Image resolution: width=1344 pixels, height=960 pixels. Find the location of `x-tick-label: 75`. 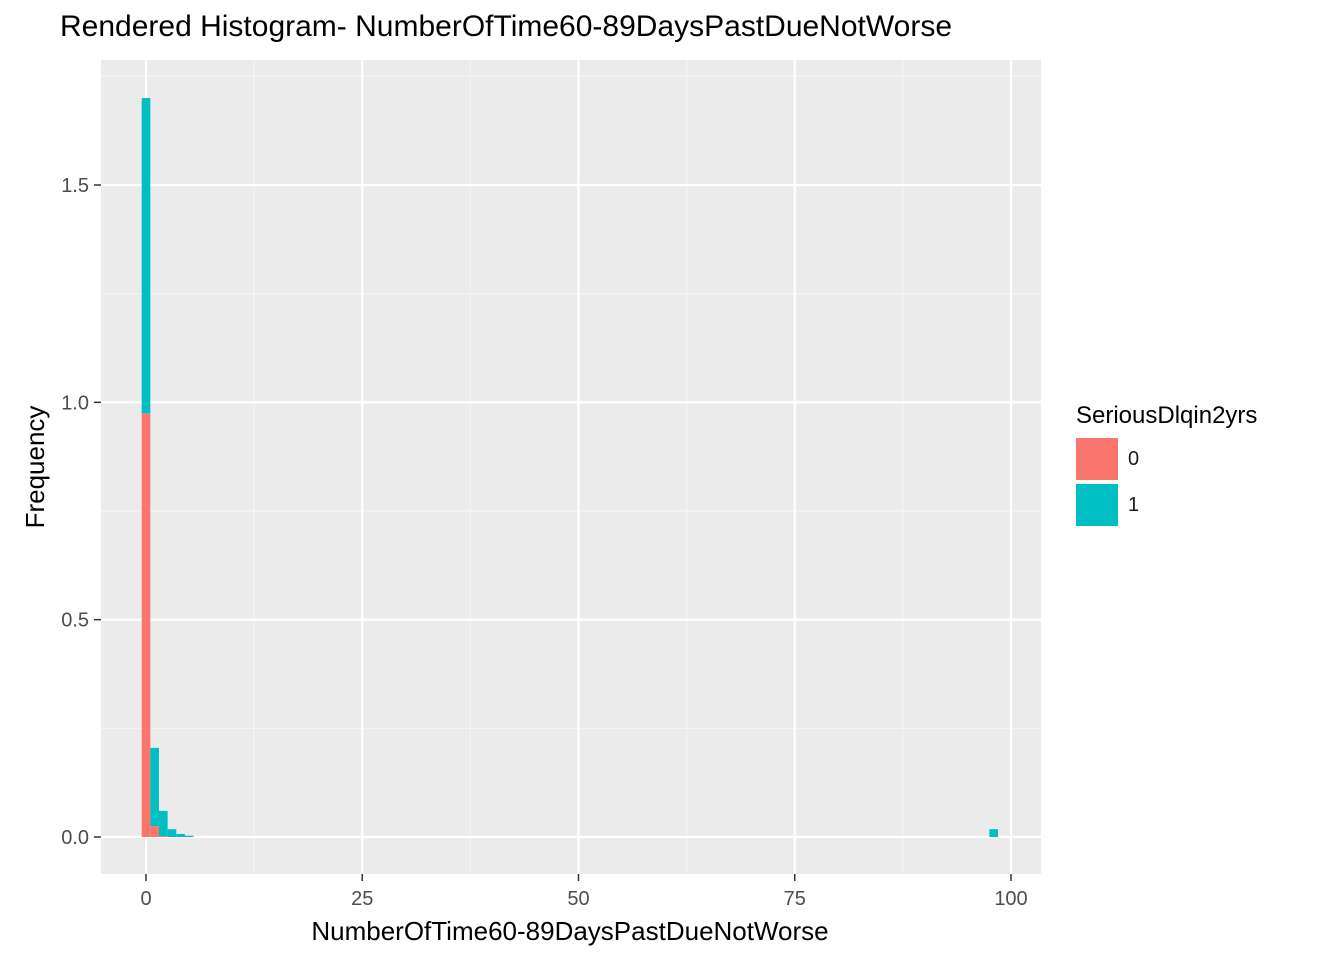

x-tick-label: 75 is located at coordinates (795, 899).